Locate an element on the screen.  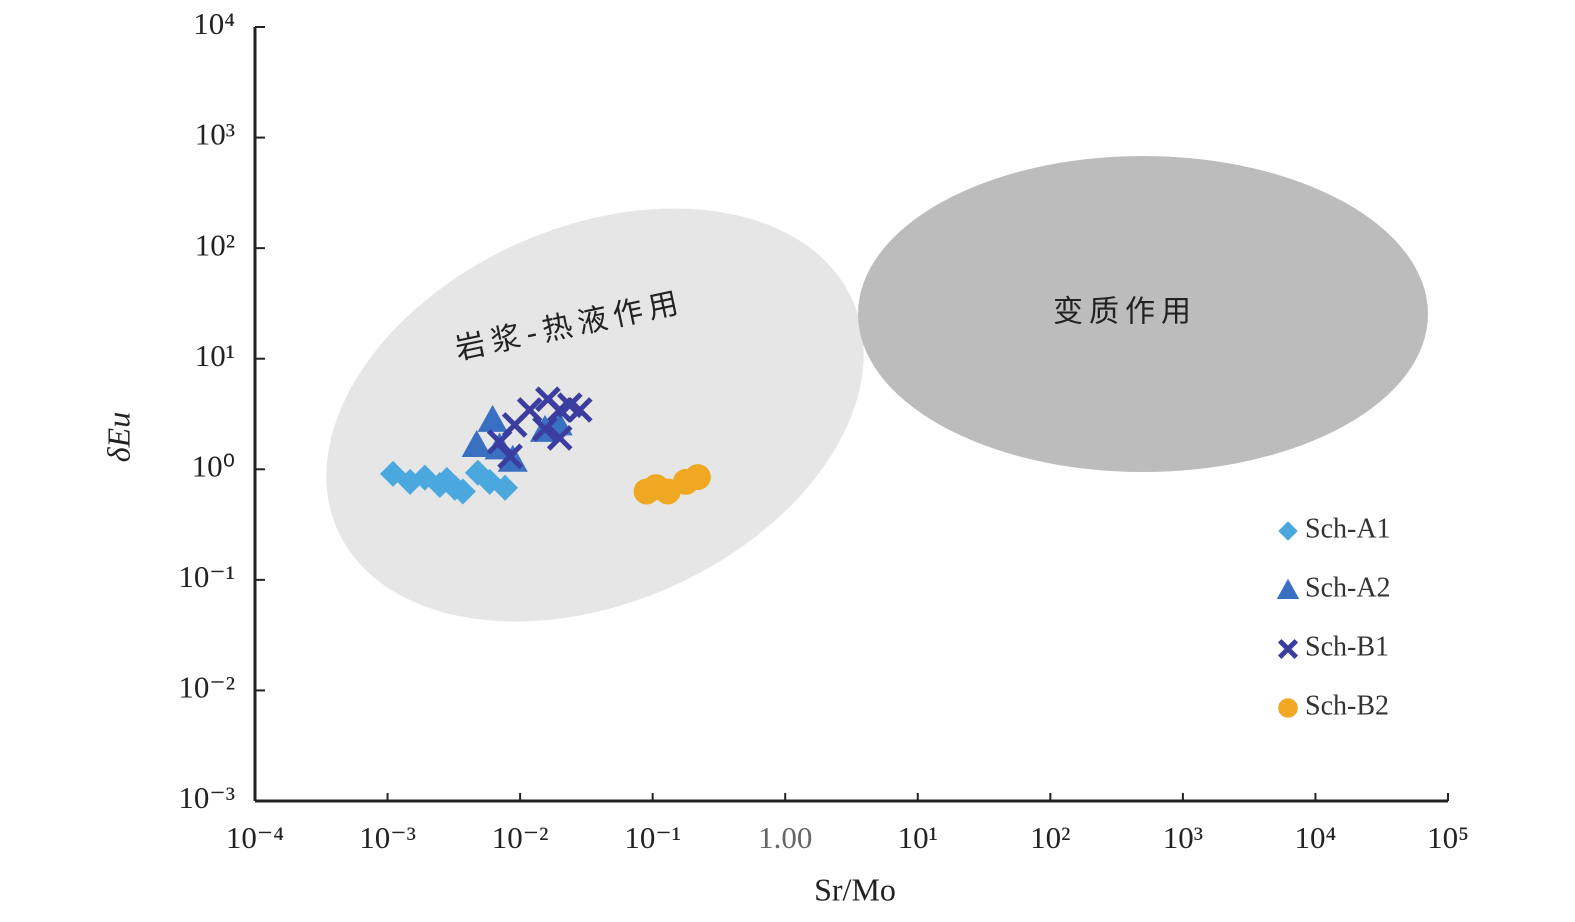
y-tick-label: 10⁻² is located at coordinates (206, 687).